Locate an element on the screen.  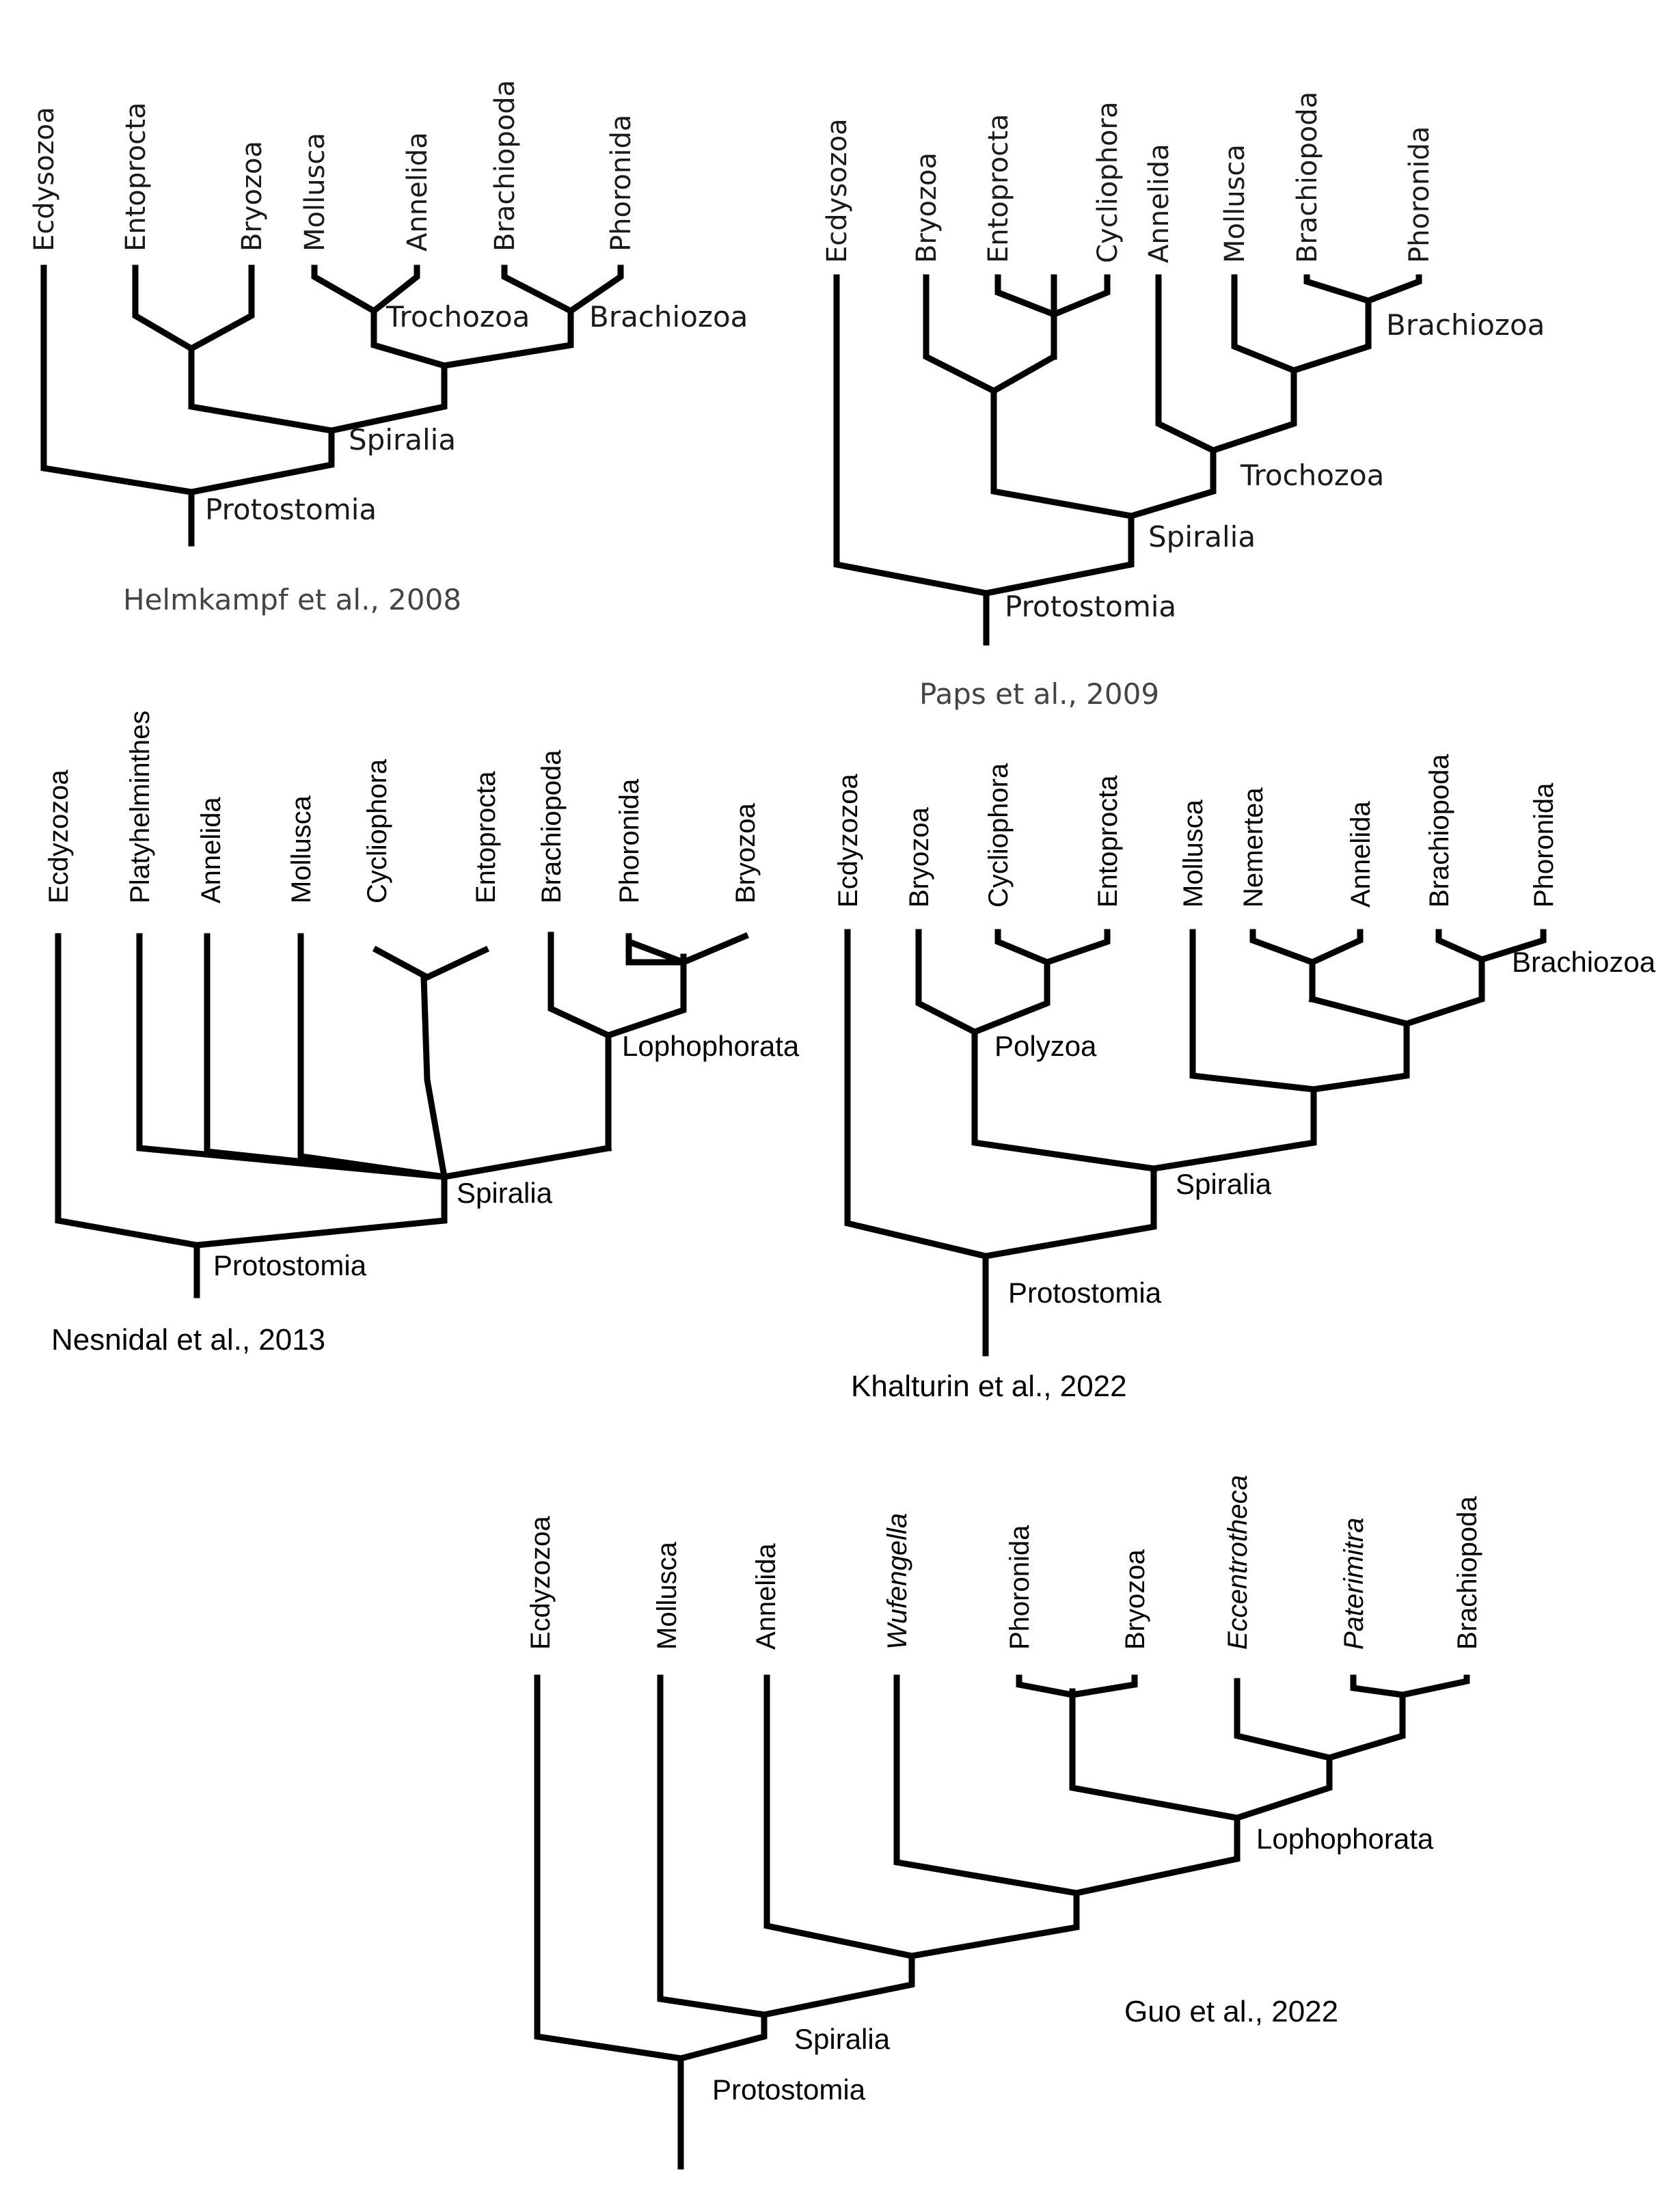
taxon-label-paterimitra: Paterimitra is located at coordinates (1354, 1584).